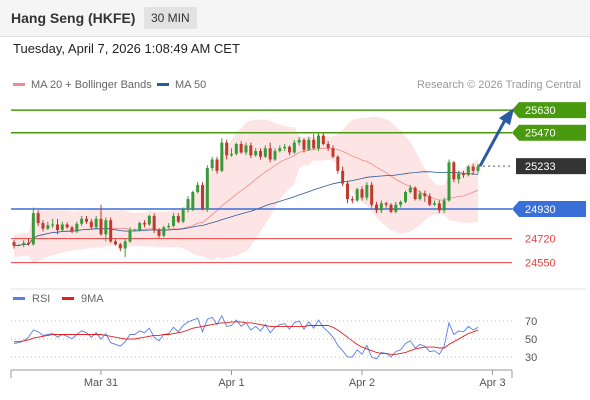 The width and height of the screenshot is (590, 400). I want to click on interval-badge: 30 MIN, so click(170, 18).